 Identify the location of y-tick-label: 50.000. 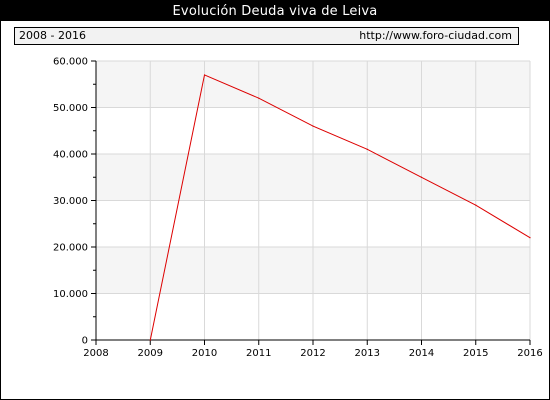
(70, 108).